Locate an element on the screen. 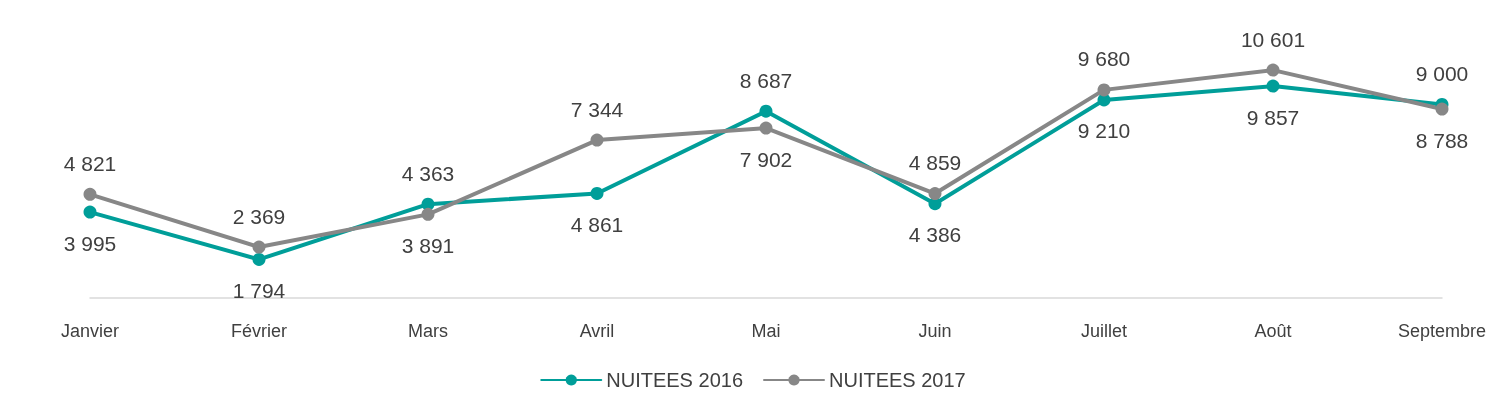 This screenshot has height=403, width=1506. legend-label: NUITEES 2016 is located at coordinates (675, 380).